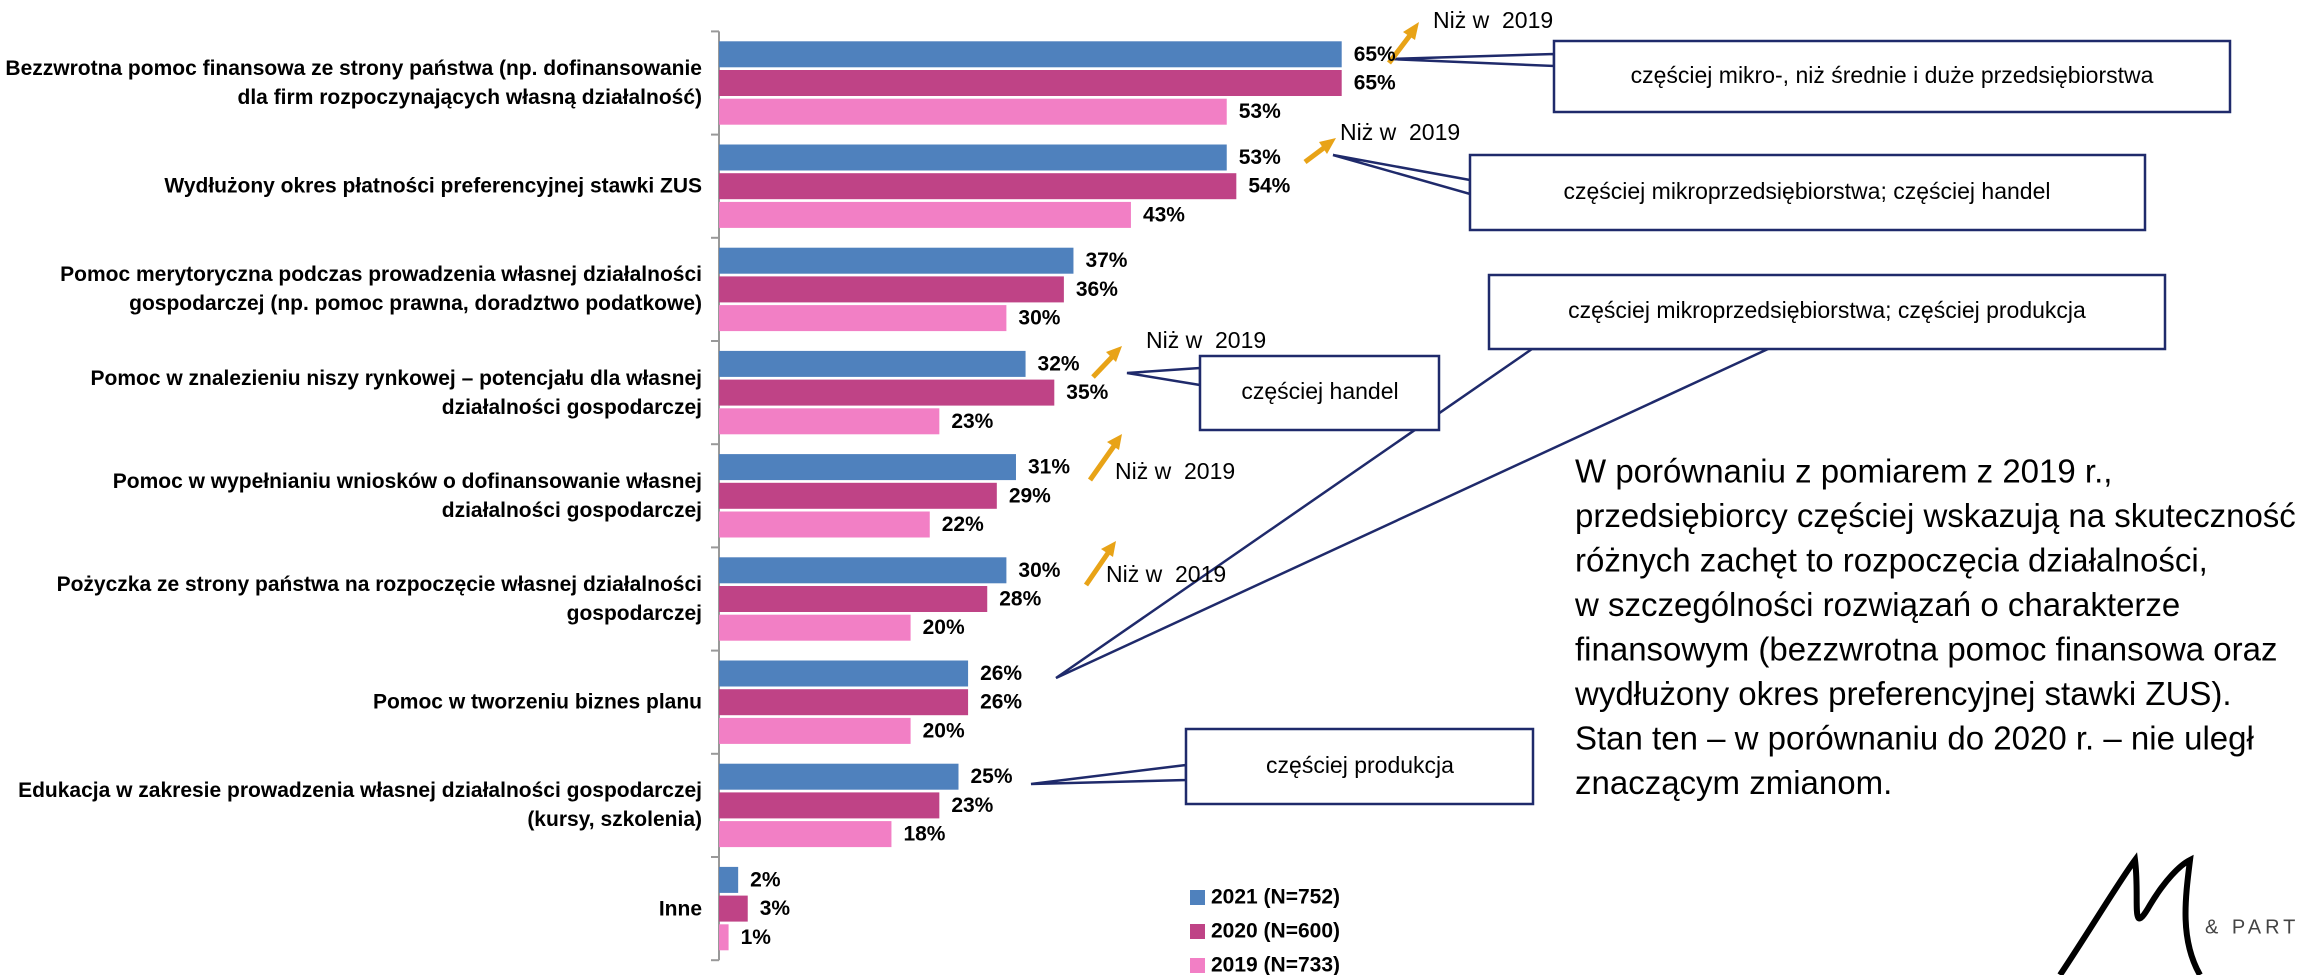 This screenshot has width=2310, height=975. Describe the element at coordinates (963, 524) in the screenshot. I see `value-label: 22%` at that location.